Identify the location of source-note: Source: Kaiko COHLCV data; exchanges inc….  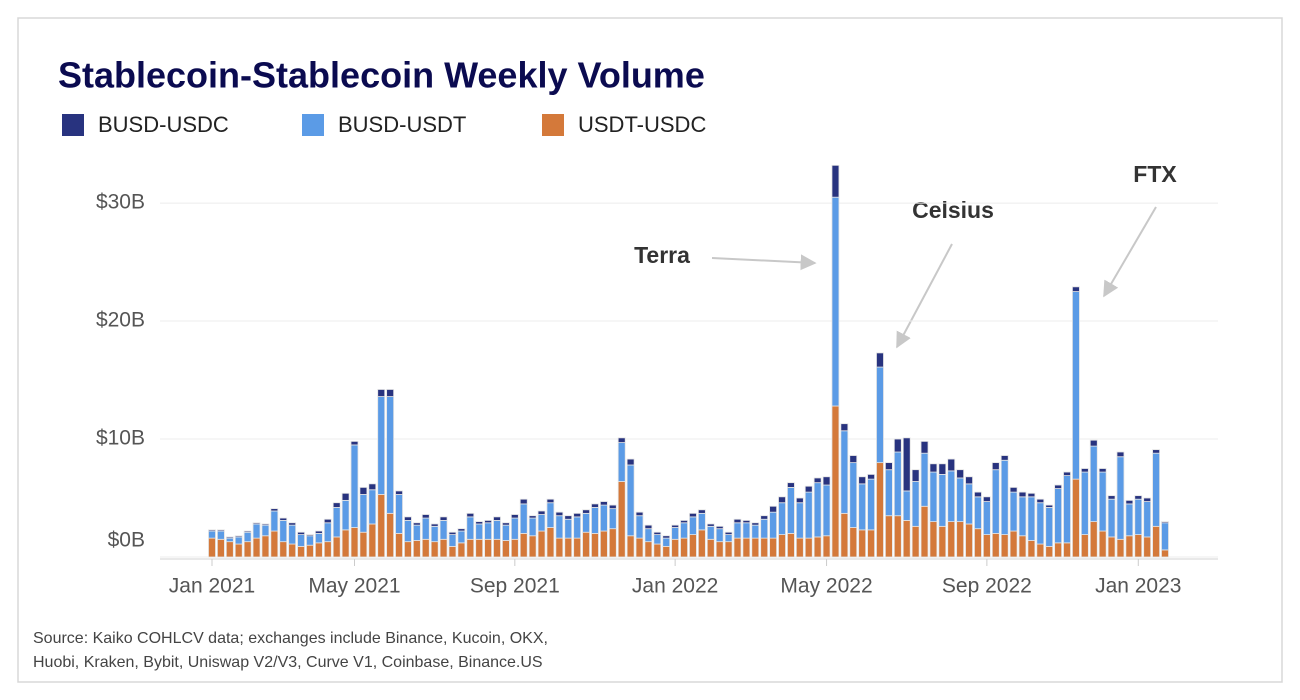
(290, 638).